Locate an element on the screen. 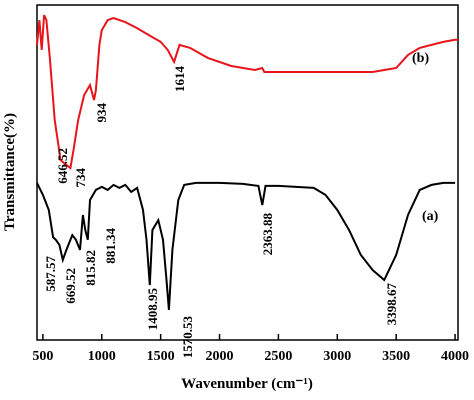 This screenshot has width=474, height=400. x-tick-label: 1000 is located at coordinates (102, 356).